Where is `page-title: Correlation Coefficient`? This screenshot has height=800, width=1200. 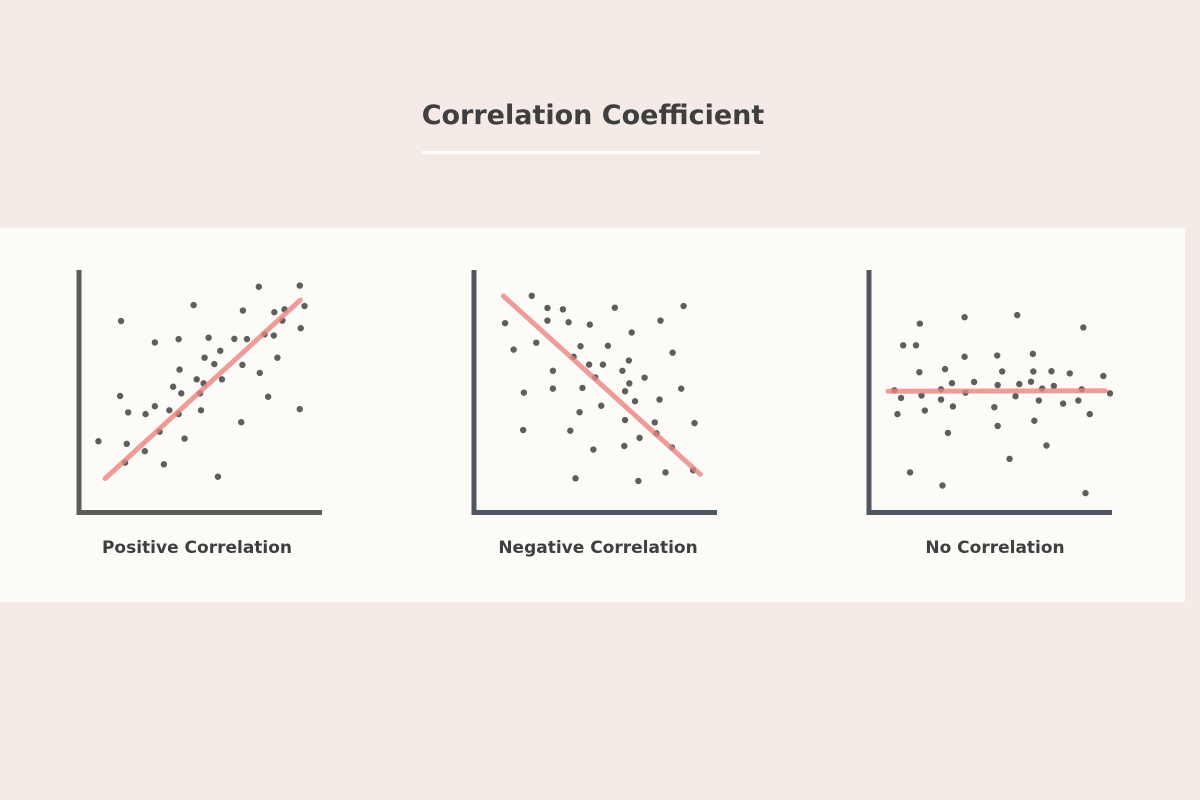 page-title: Correlation Coefficient is located at coordinates (593, 115).